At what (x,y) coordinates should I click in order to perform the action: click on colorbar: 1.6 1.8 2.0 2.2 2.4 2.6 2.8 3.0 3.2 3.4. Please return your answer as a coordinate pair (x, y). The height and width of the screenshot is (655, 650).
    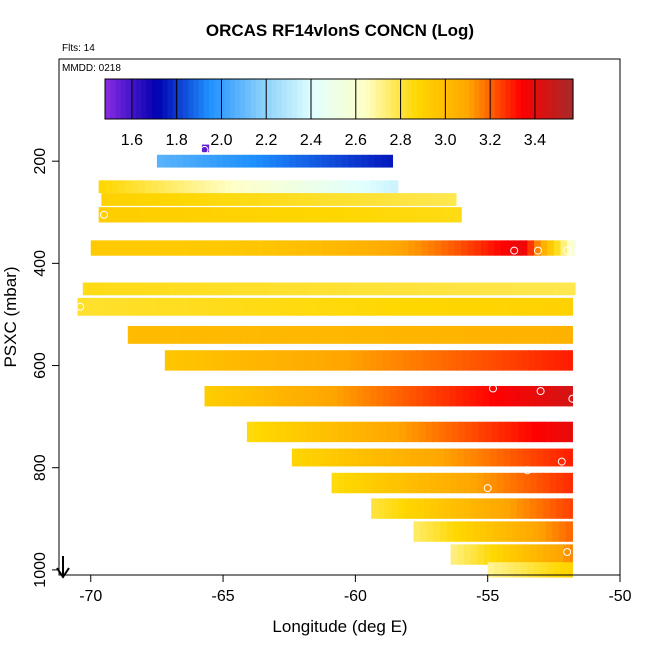
    Looking at the image, I should click on (339, 113).